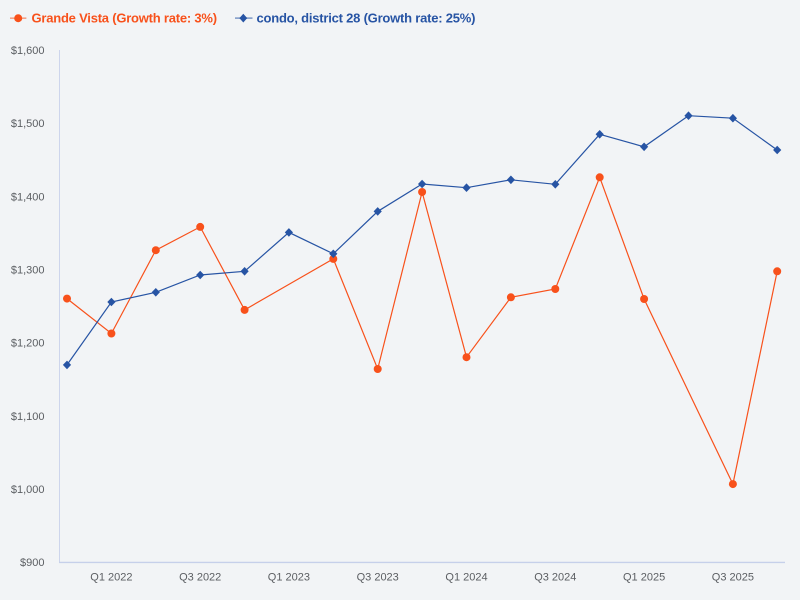 The width and height of the screenshot is (800, 600). What do you see at coordinates (289, 577) in the screenshot?
I see `svg-text: Q1 2023` at bounding box center [289, 577].